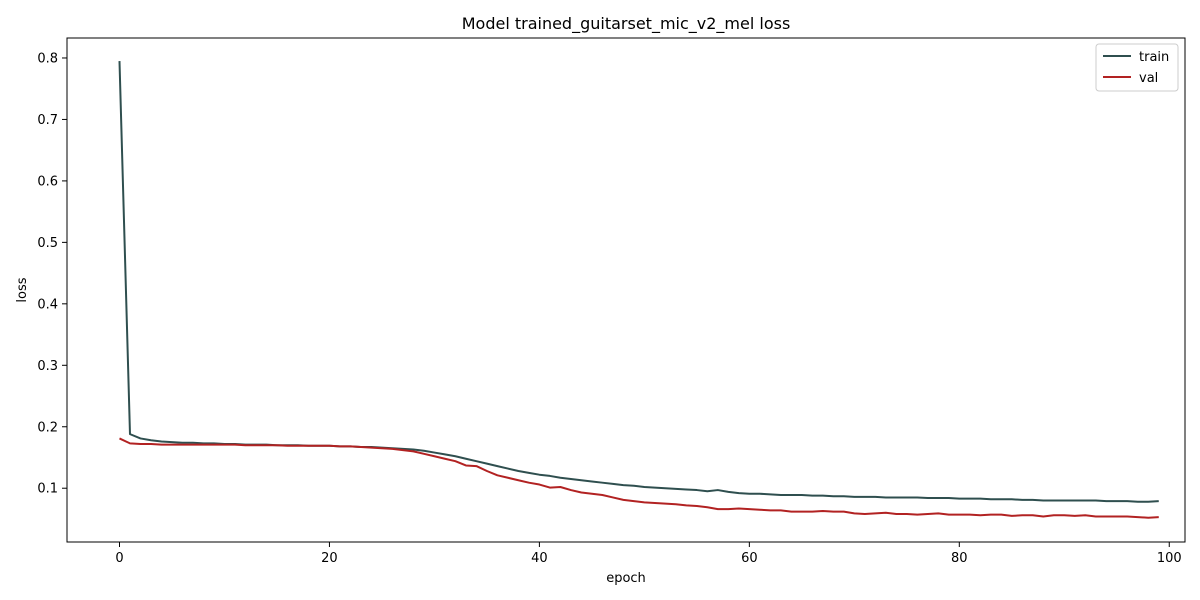 This screenshot has height=600, width=1200. What do you see at coordinates (119, 558) in the screenshot?
I see `x-tick-label: 0` at bounding box center [119, 558].